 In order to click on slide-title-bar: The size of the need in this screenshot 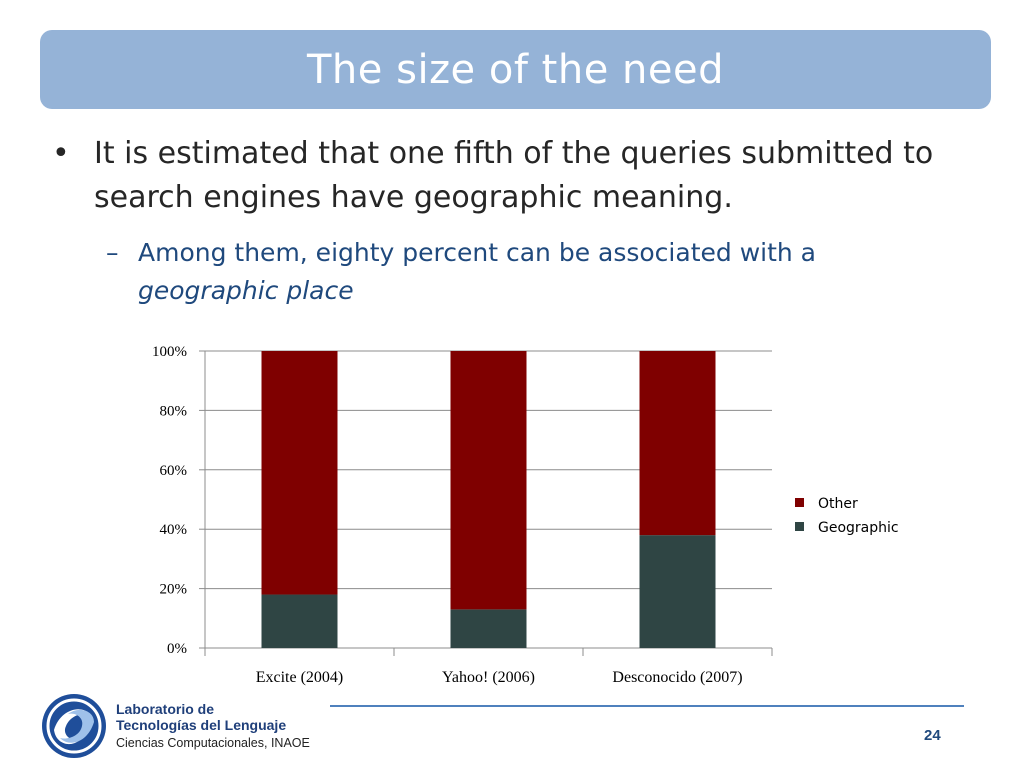, I will do `click(515, 69)`.